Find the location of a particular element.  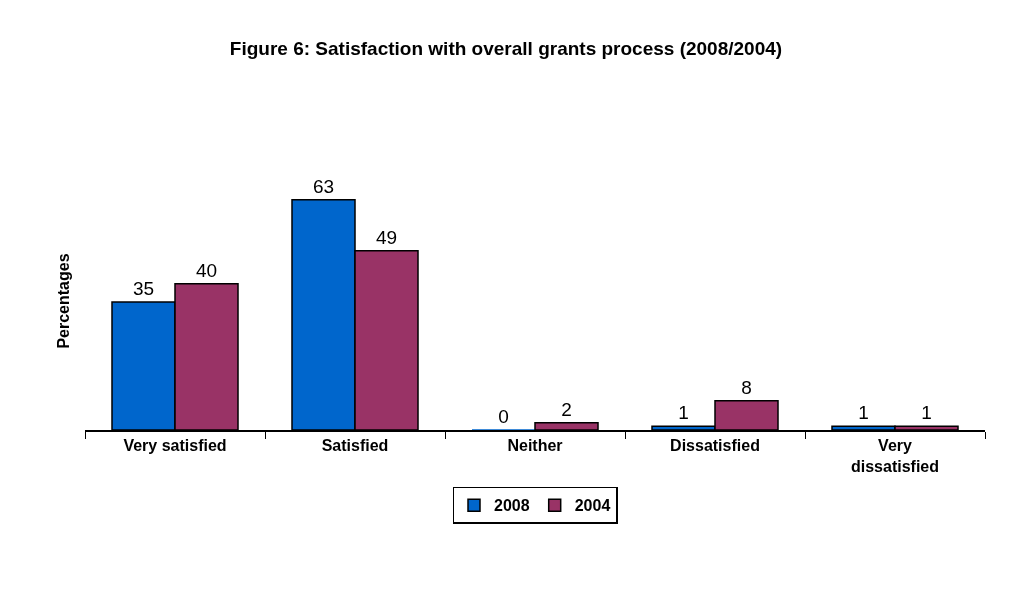

data-label: 2 is located at coordinates (566, 409).